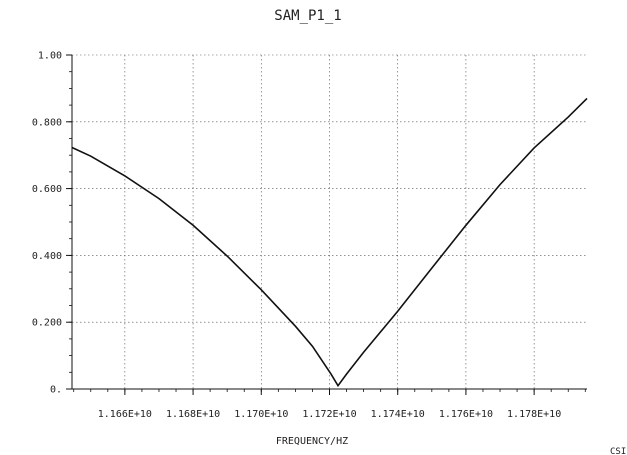 Image resolution: width=627 pixels, height=455 pixels. Describe the element at coordinates (56, 390) in the screenshot. I see `y-tick-label: 0.` at that location.